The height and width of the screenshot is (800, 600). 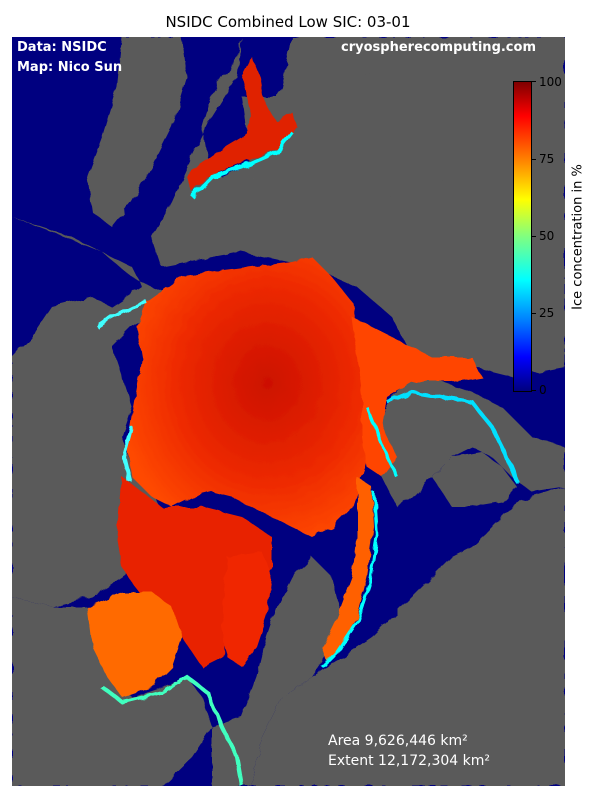 What do you see at coordinates (438, 47) in the screenshot?
I see `site-url: cryospherecomputing.com` at bounding box center [438, 47].